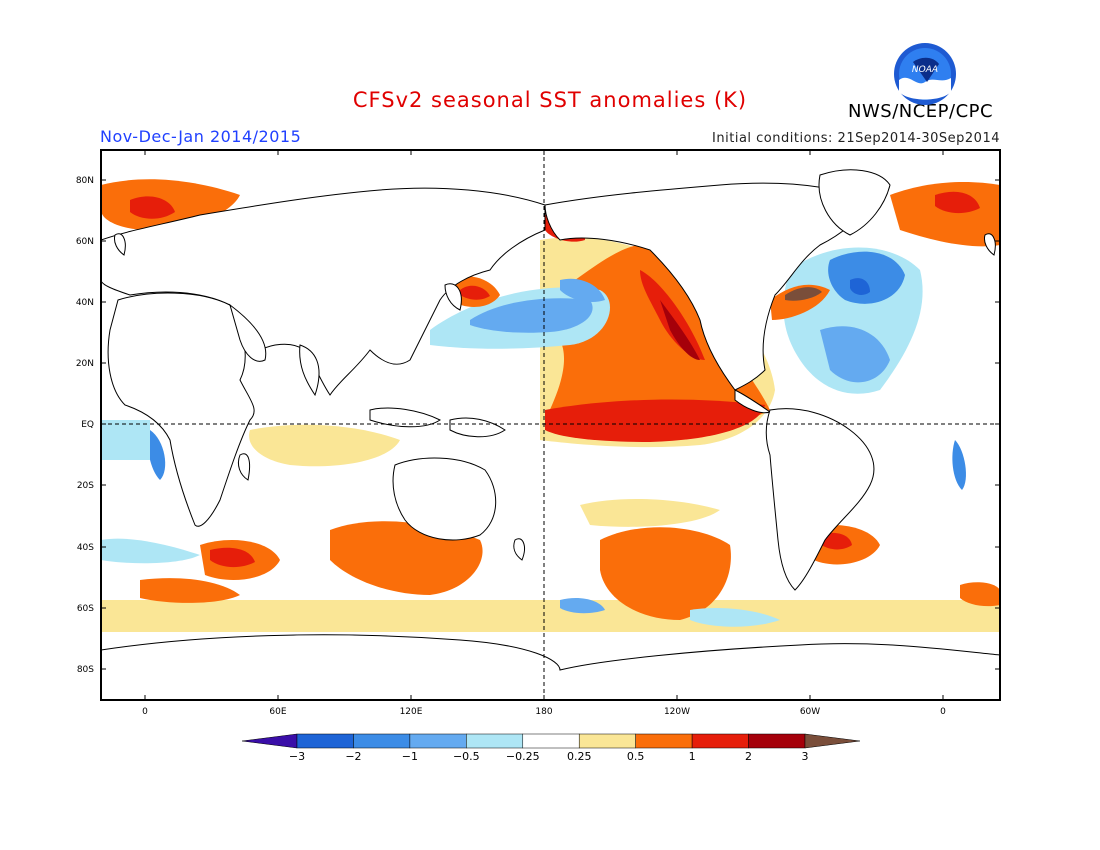  I want to click on lon-tick-label: 120W, so click(677, 712).